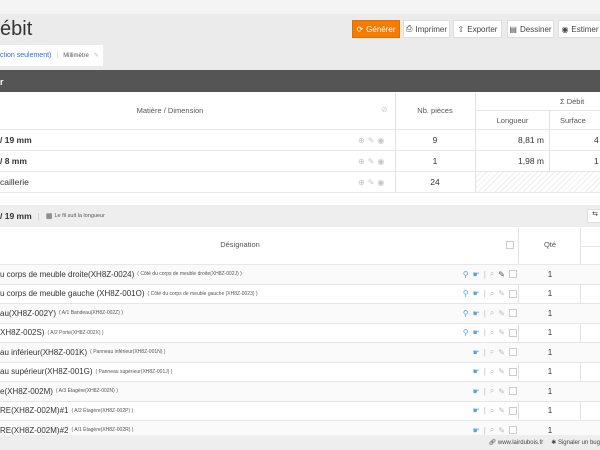  What do you see at coordinates (461, 29) in the screenshot?
I see `export-icon: ⇧` at bounding box center [461, 29].